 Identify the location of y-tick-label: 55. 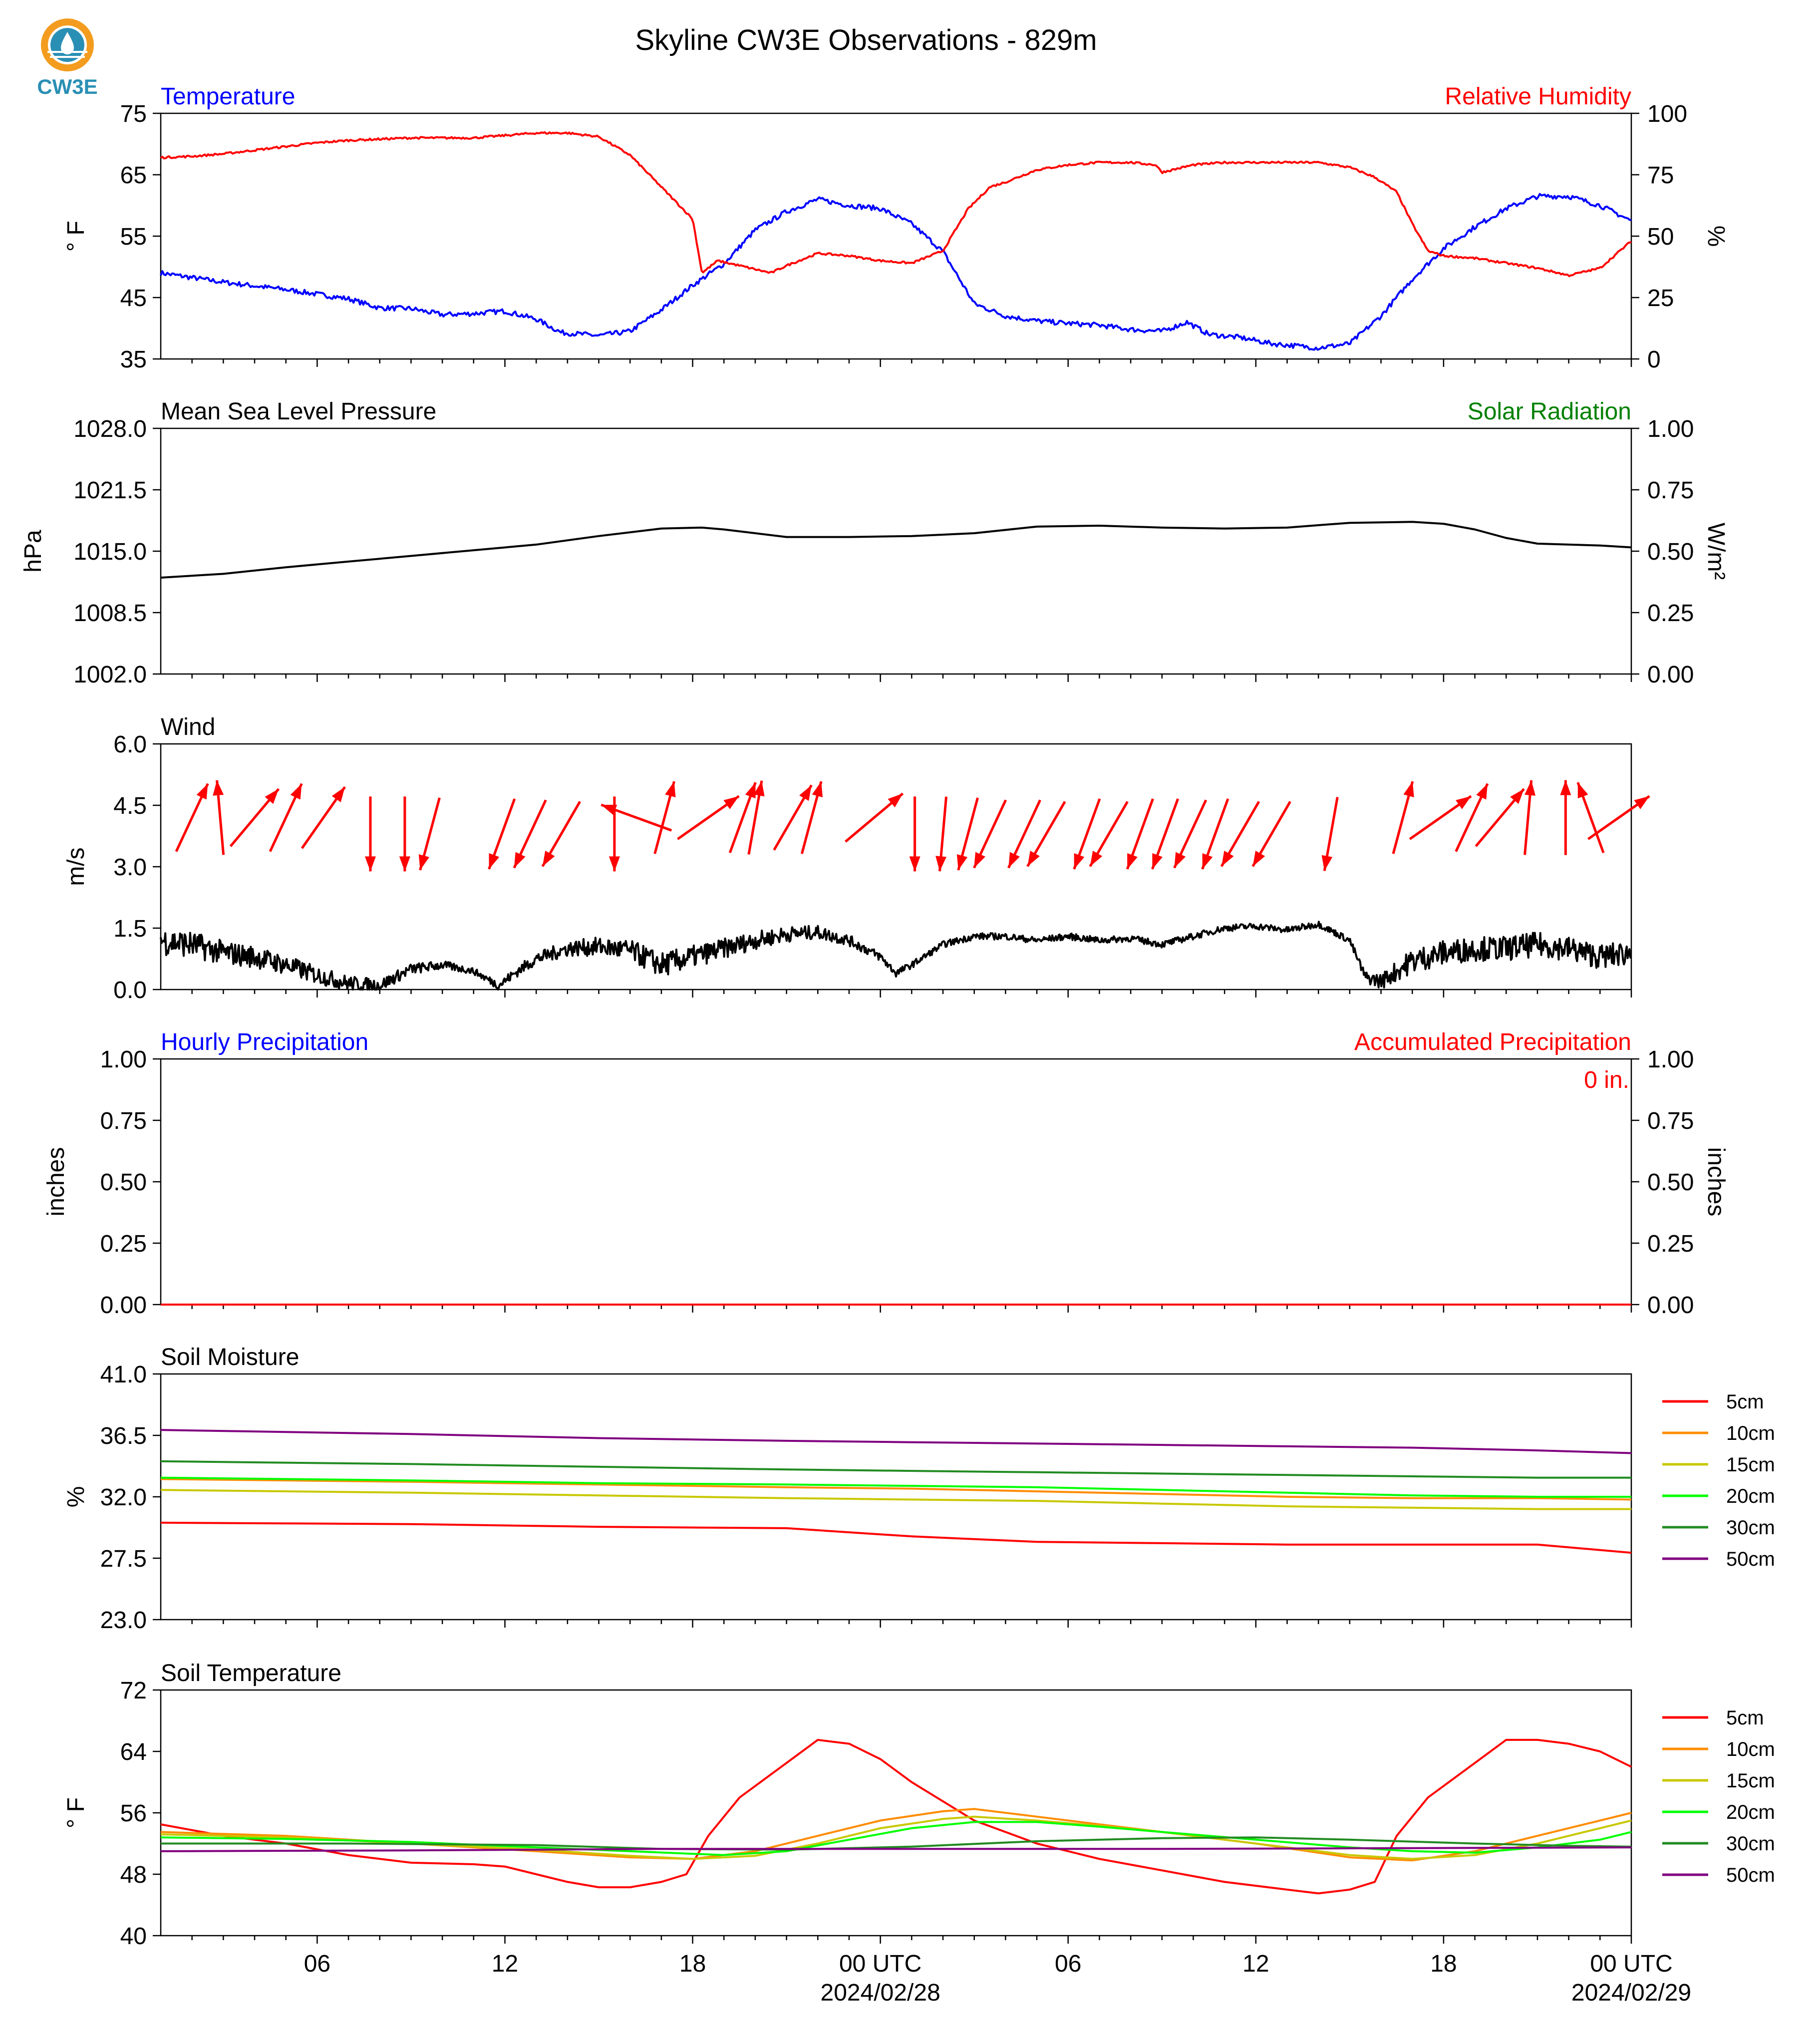
(133, 237).